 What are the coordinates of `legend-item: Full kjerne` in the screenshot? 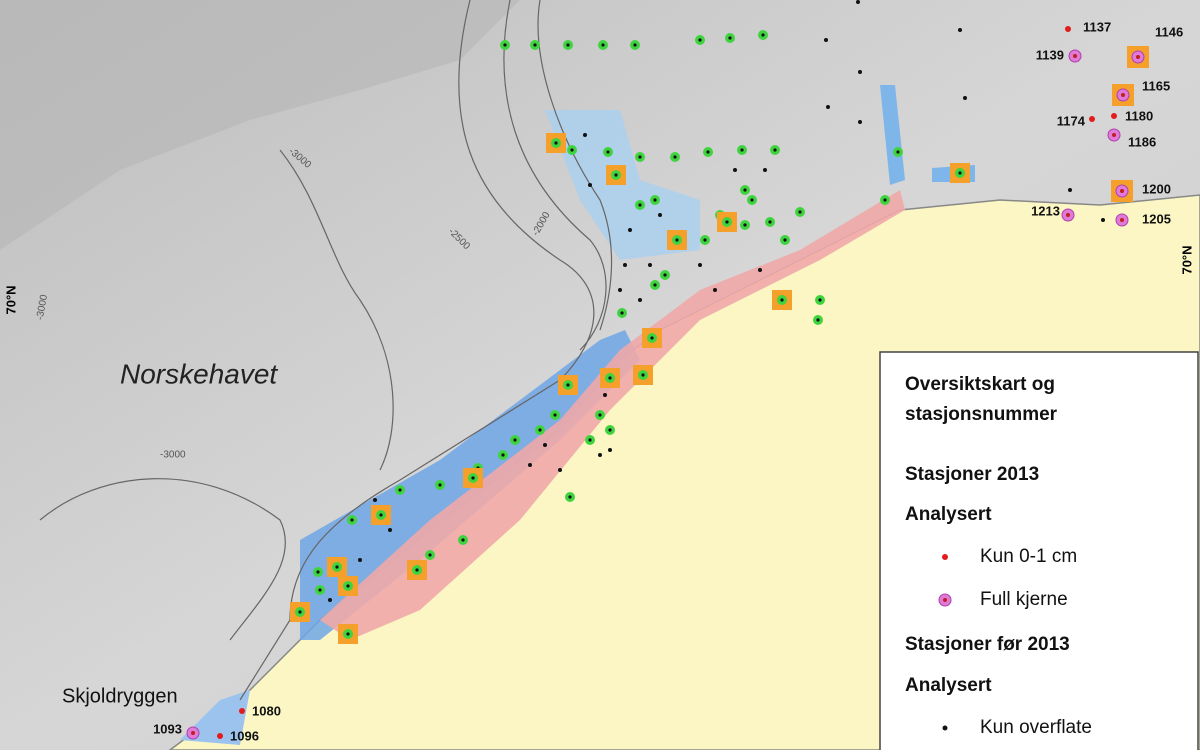 It's located at (1024, 599).